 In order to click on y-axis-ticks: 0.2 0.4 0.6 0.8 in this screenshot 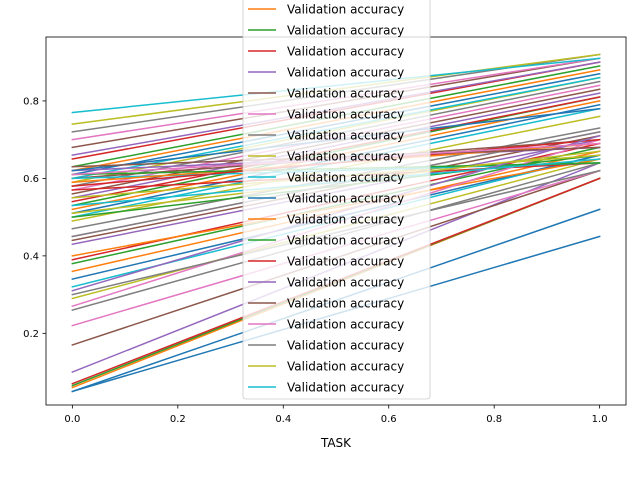, I will do `click(34, 218)`.